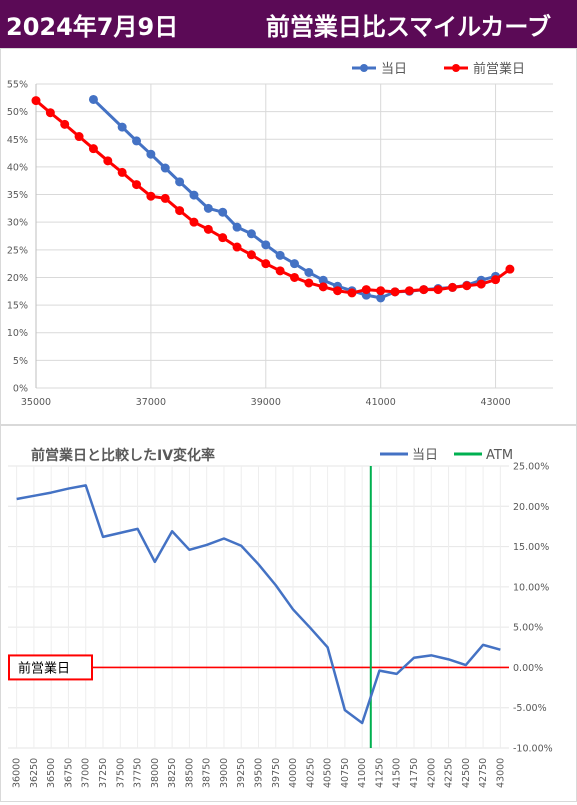 The height and width of the screenshot is (805, 577). What do you see at coordinates (20, 389) in the screenshot?
I see `y-tick-label: 0%` at bounding box center [20, 389].